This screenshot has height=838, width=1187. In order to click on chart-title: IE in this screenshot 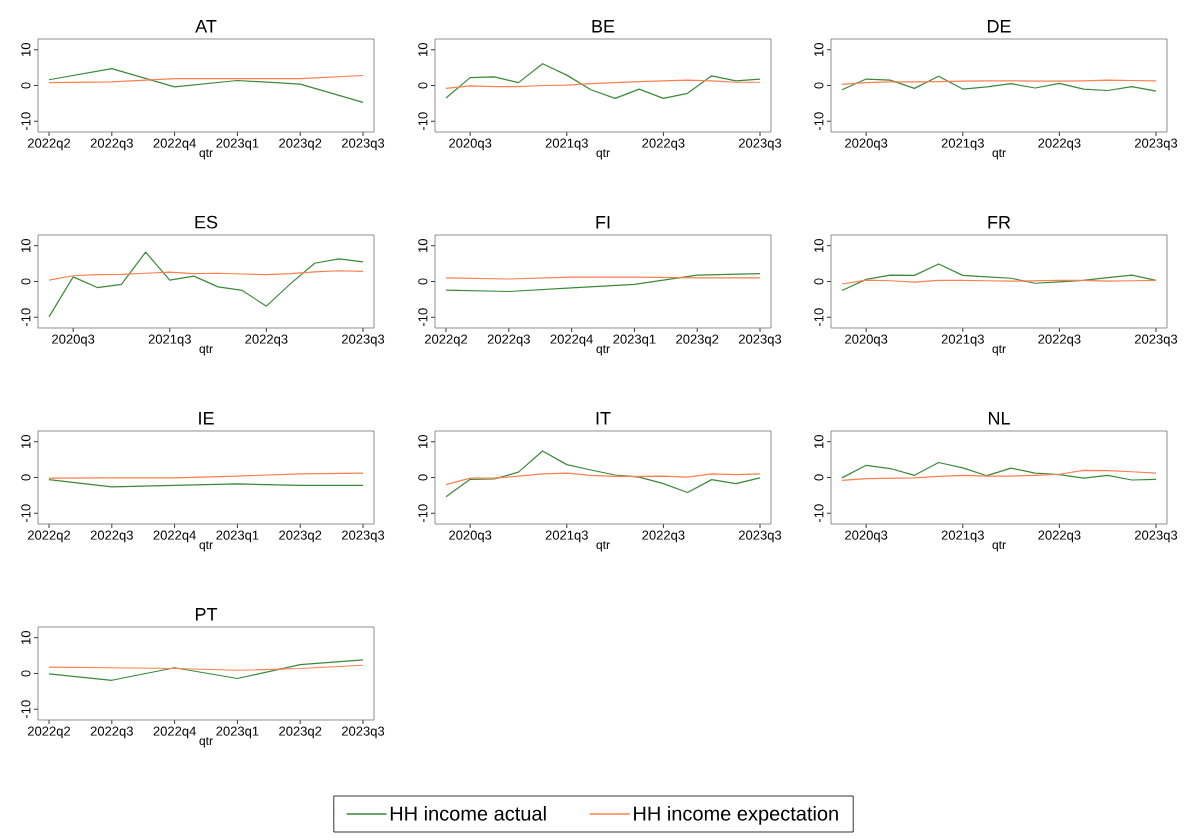, I will do `click(206, 418)`.